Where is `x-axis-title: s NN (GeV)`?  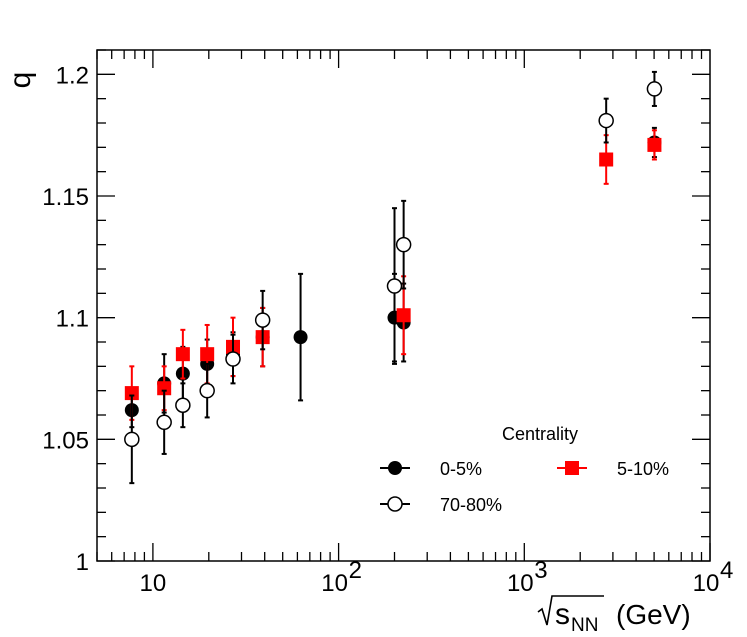
x-axis-title: s NN (GeV) is located at coordinates (614, 615).